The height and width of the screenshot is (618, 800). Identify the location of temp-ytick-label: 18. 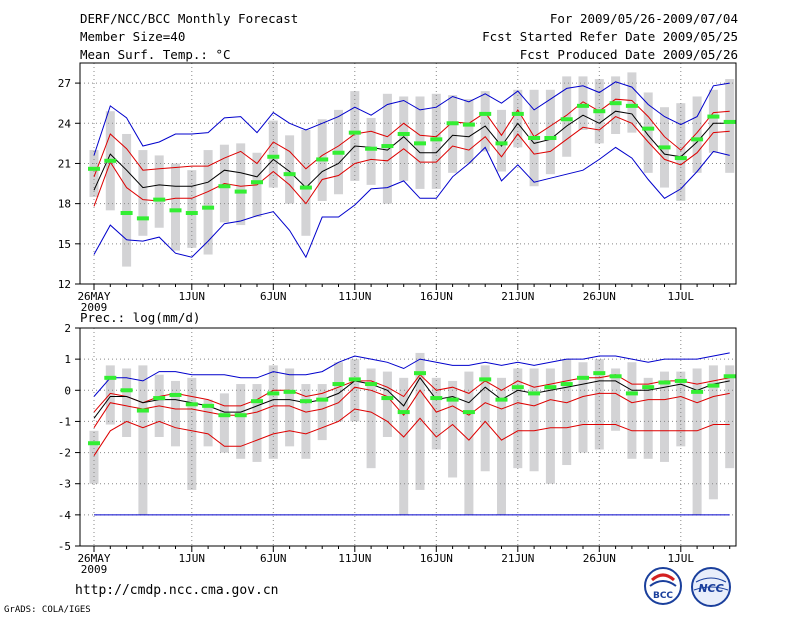
(64, 204).